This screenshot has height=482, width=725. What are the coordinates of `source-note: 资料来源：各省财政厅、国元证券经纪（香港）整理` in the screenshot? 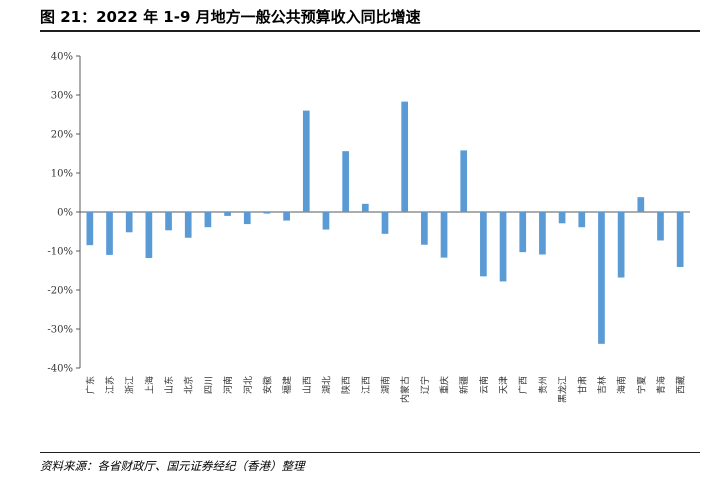 It's located at (172, 466).